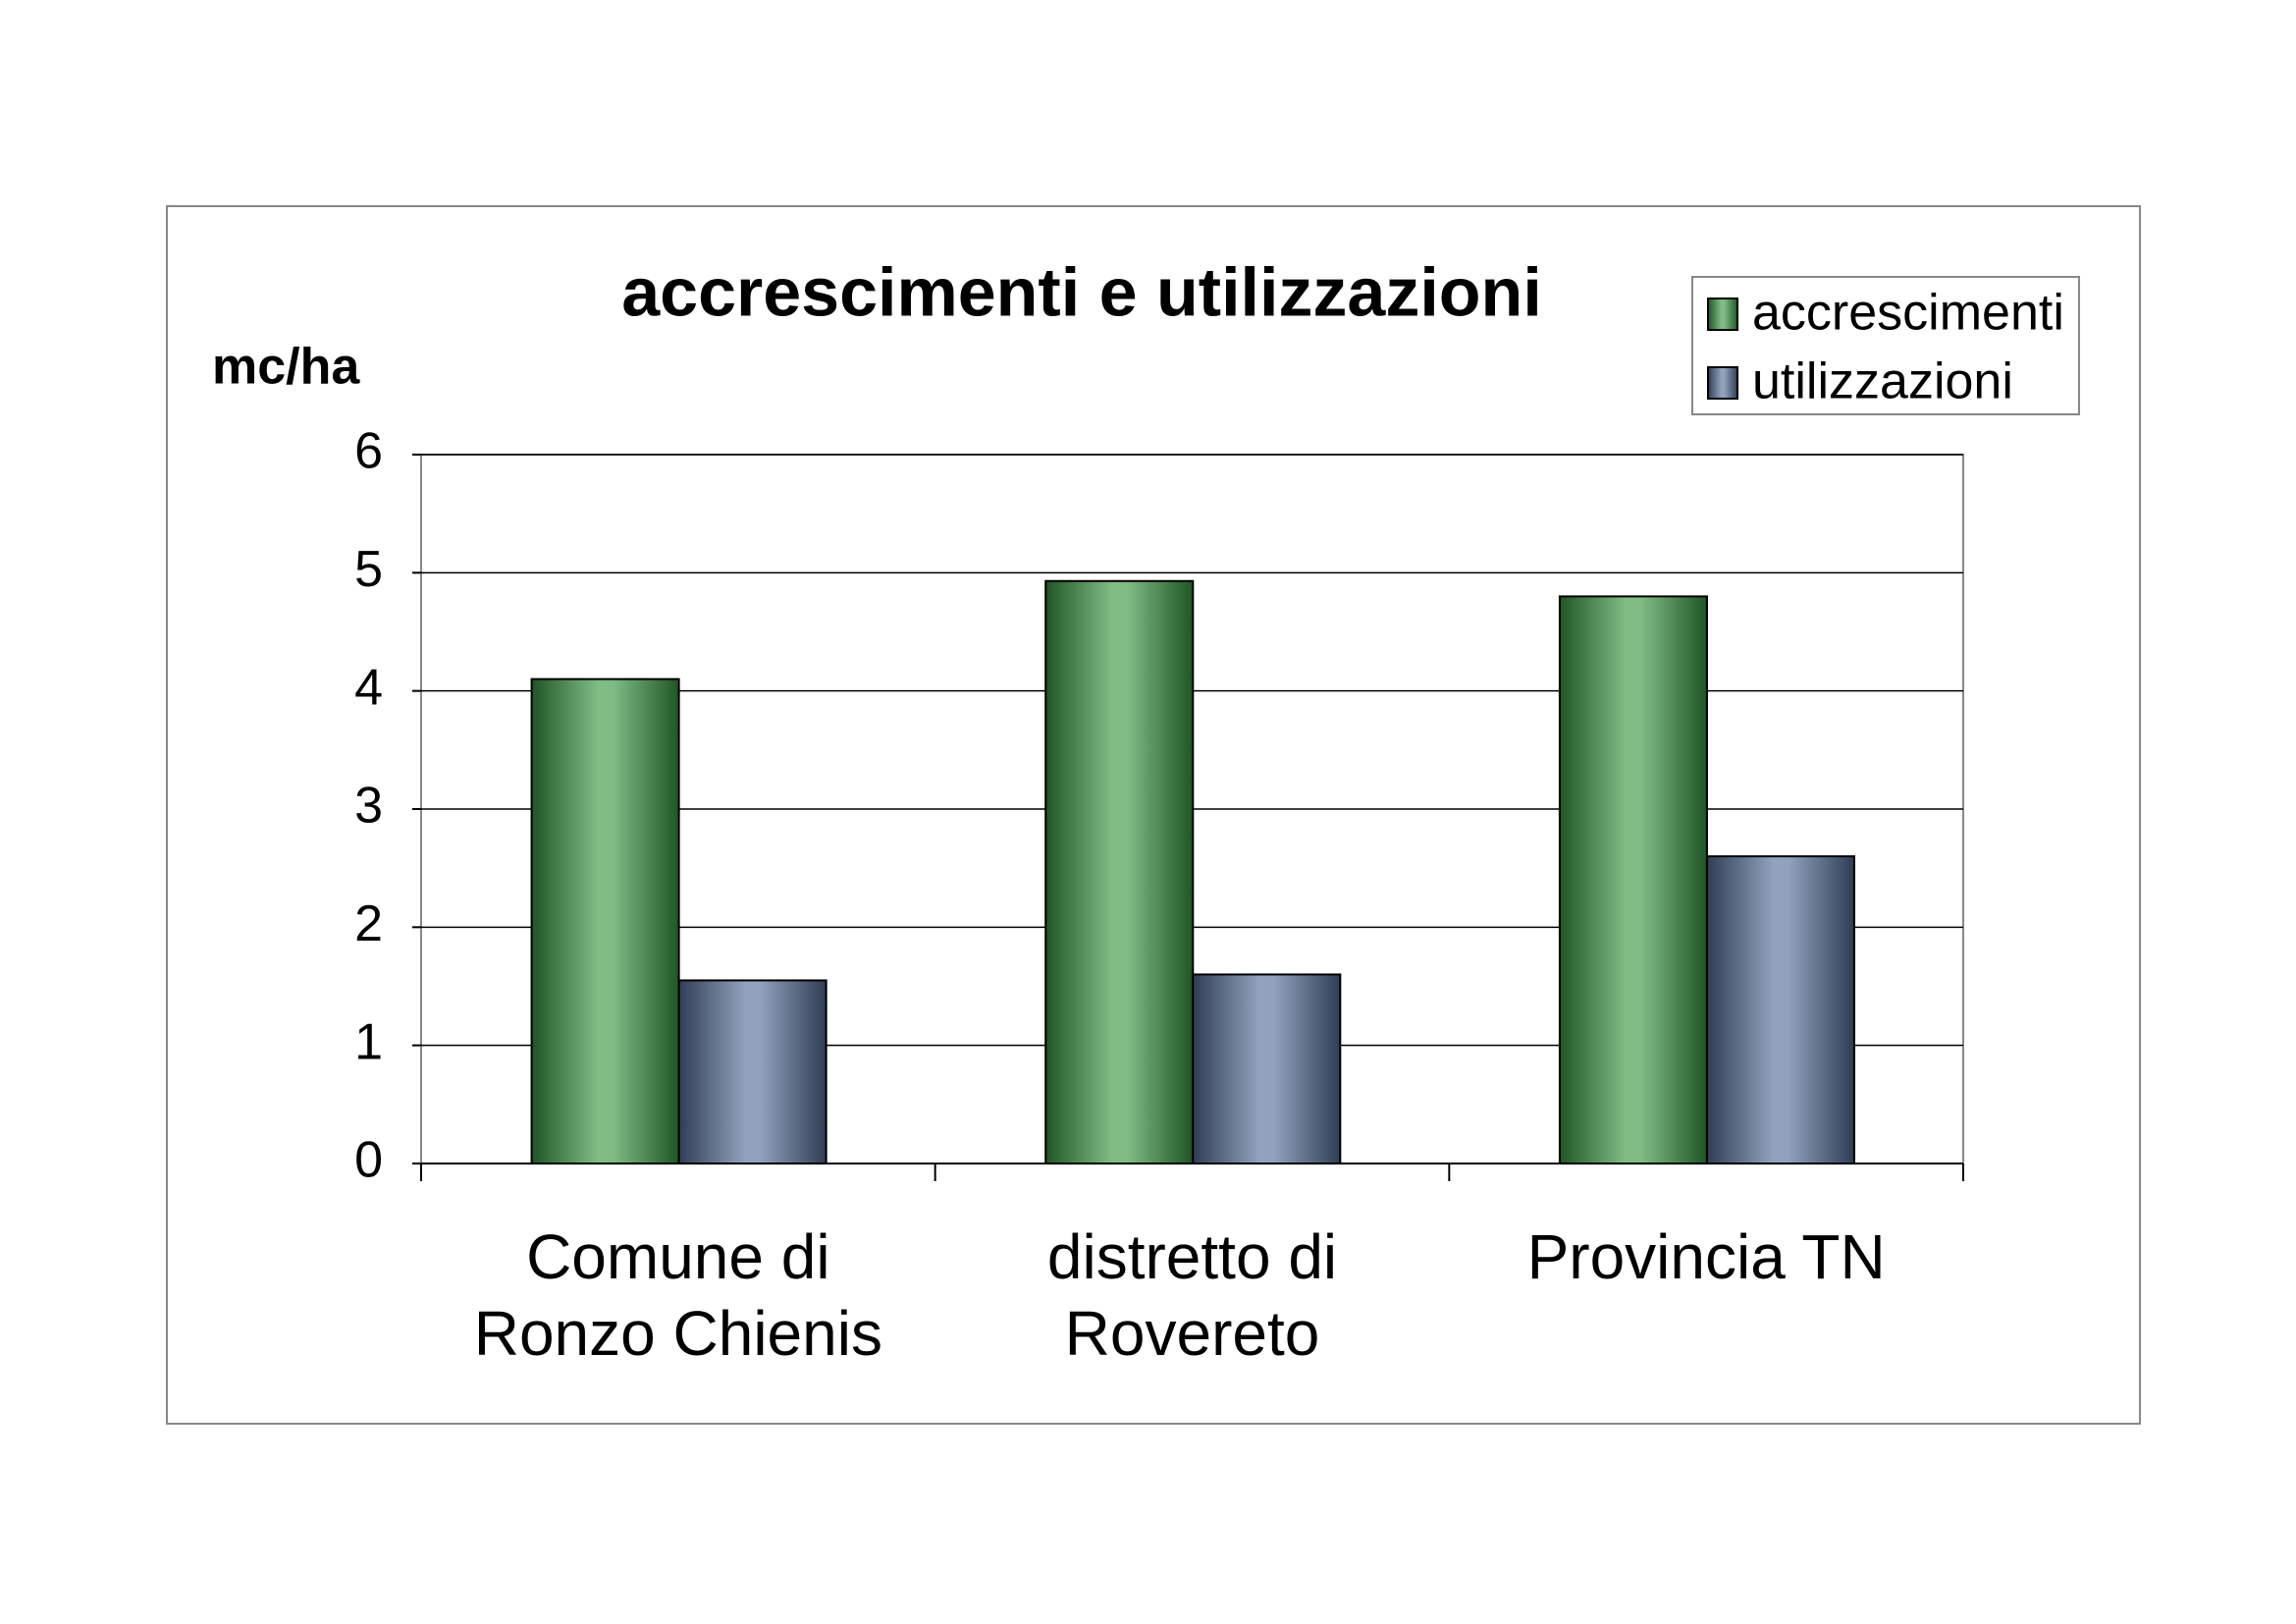  Describe the element at coordinates (677, 1295) in the screenshot. I see `x-tick-label: Comune di Ronzo Chienis` at that location.